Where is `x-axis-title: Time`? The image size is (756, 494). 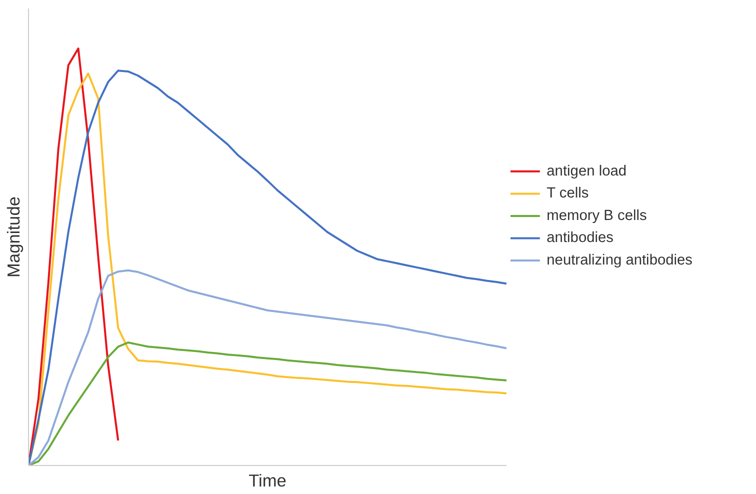 x-axis-title: Time is located at coordinates (267, 480).